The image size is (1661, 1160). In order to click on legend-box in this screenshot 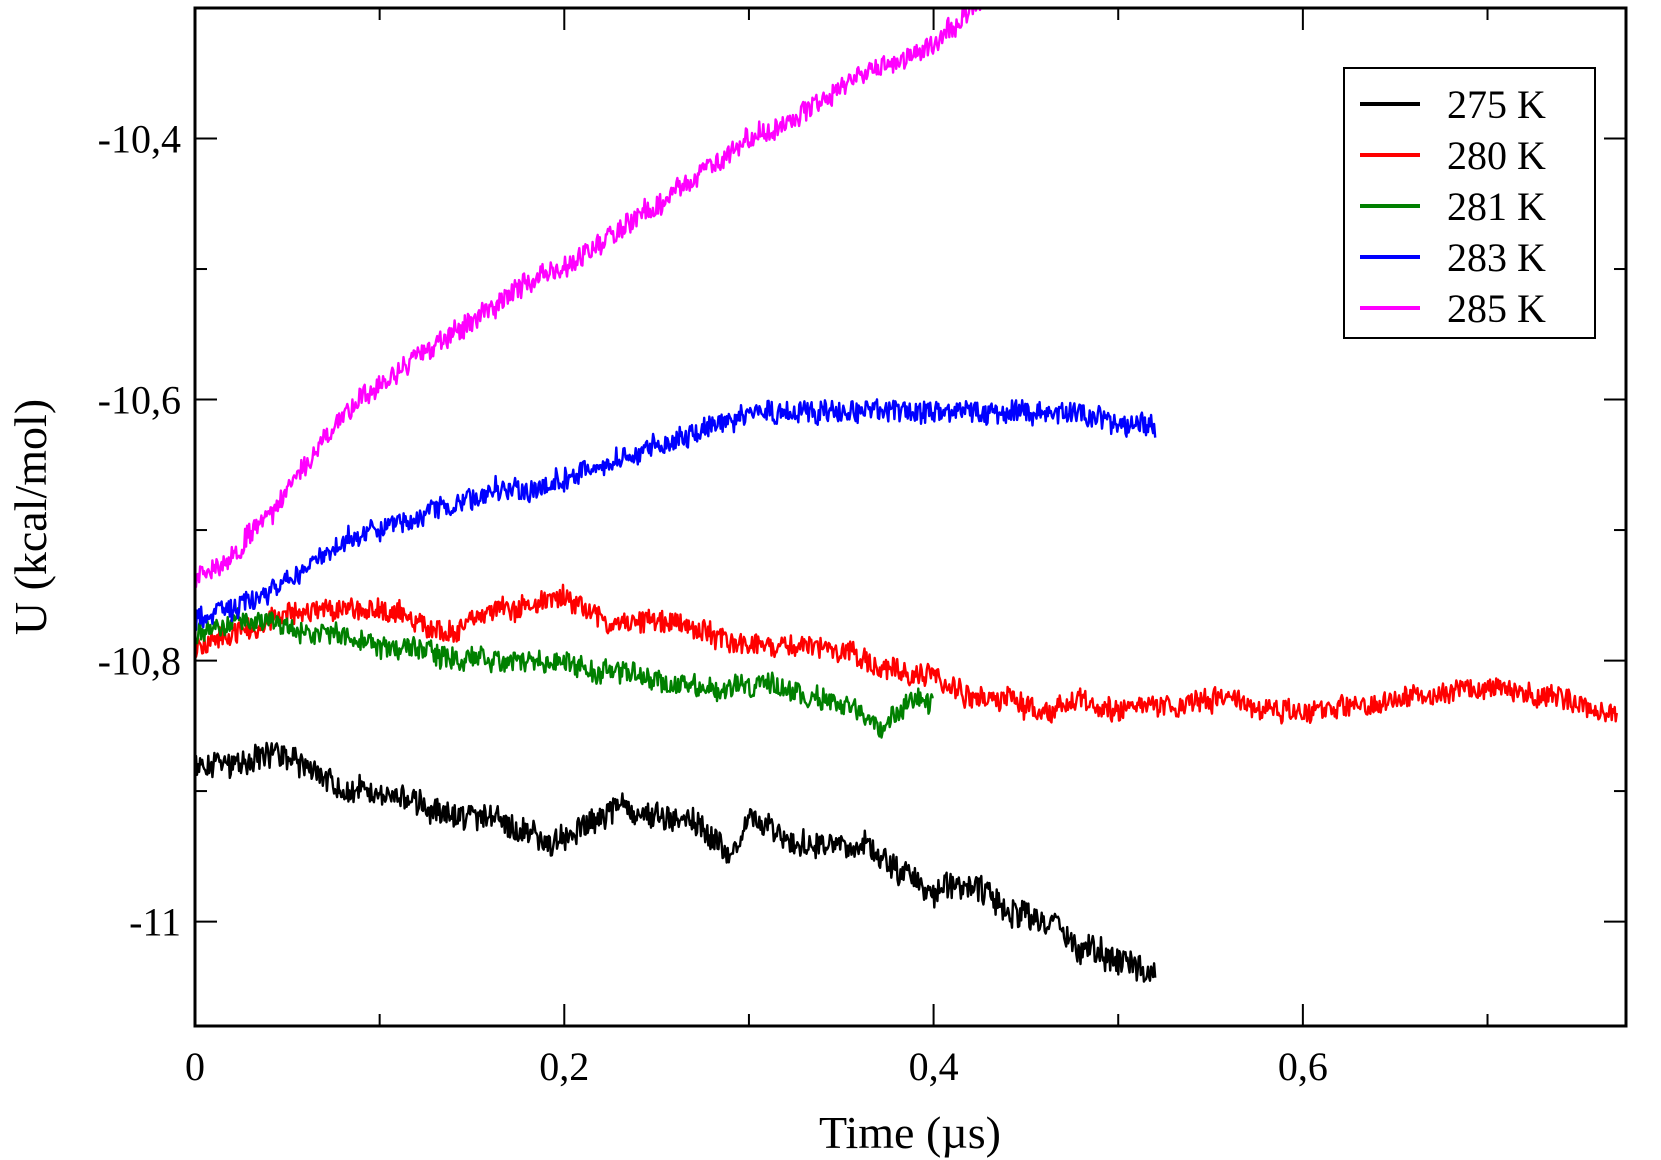, I will do `click(1469, 203)`.